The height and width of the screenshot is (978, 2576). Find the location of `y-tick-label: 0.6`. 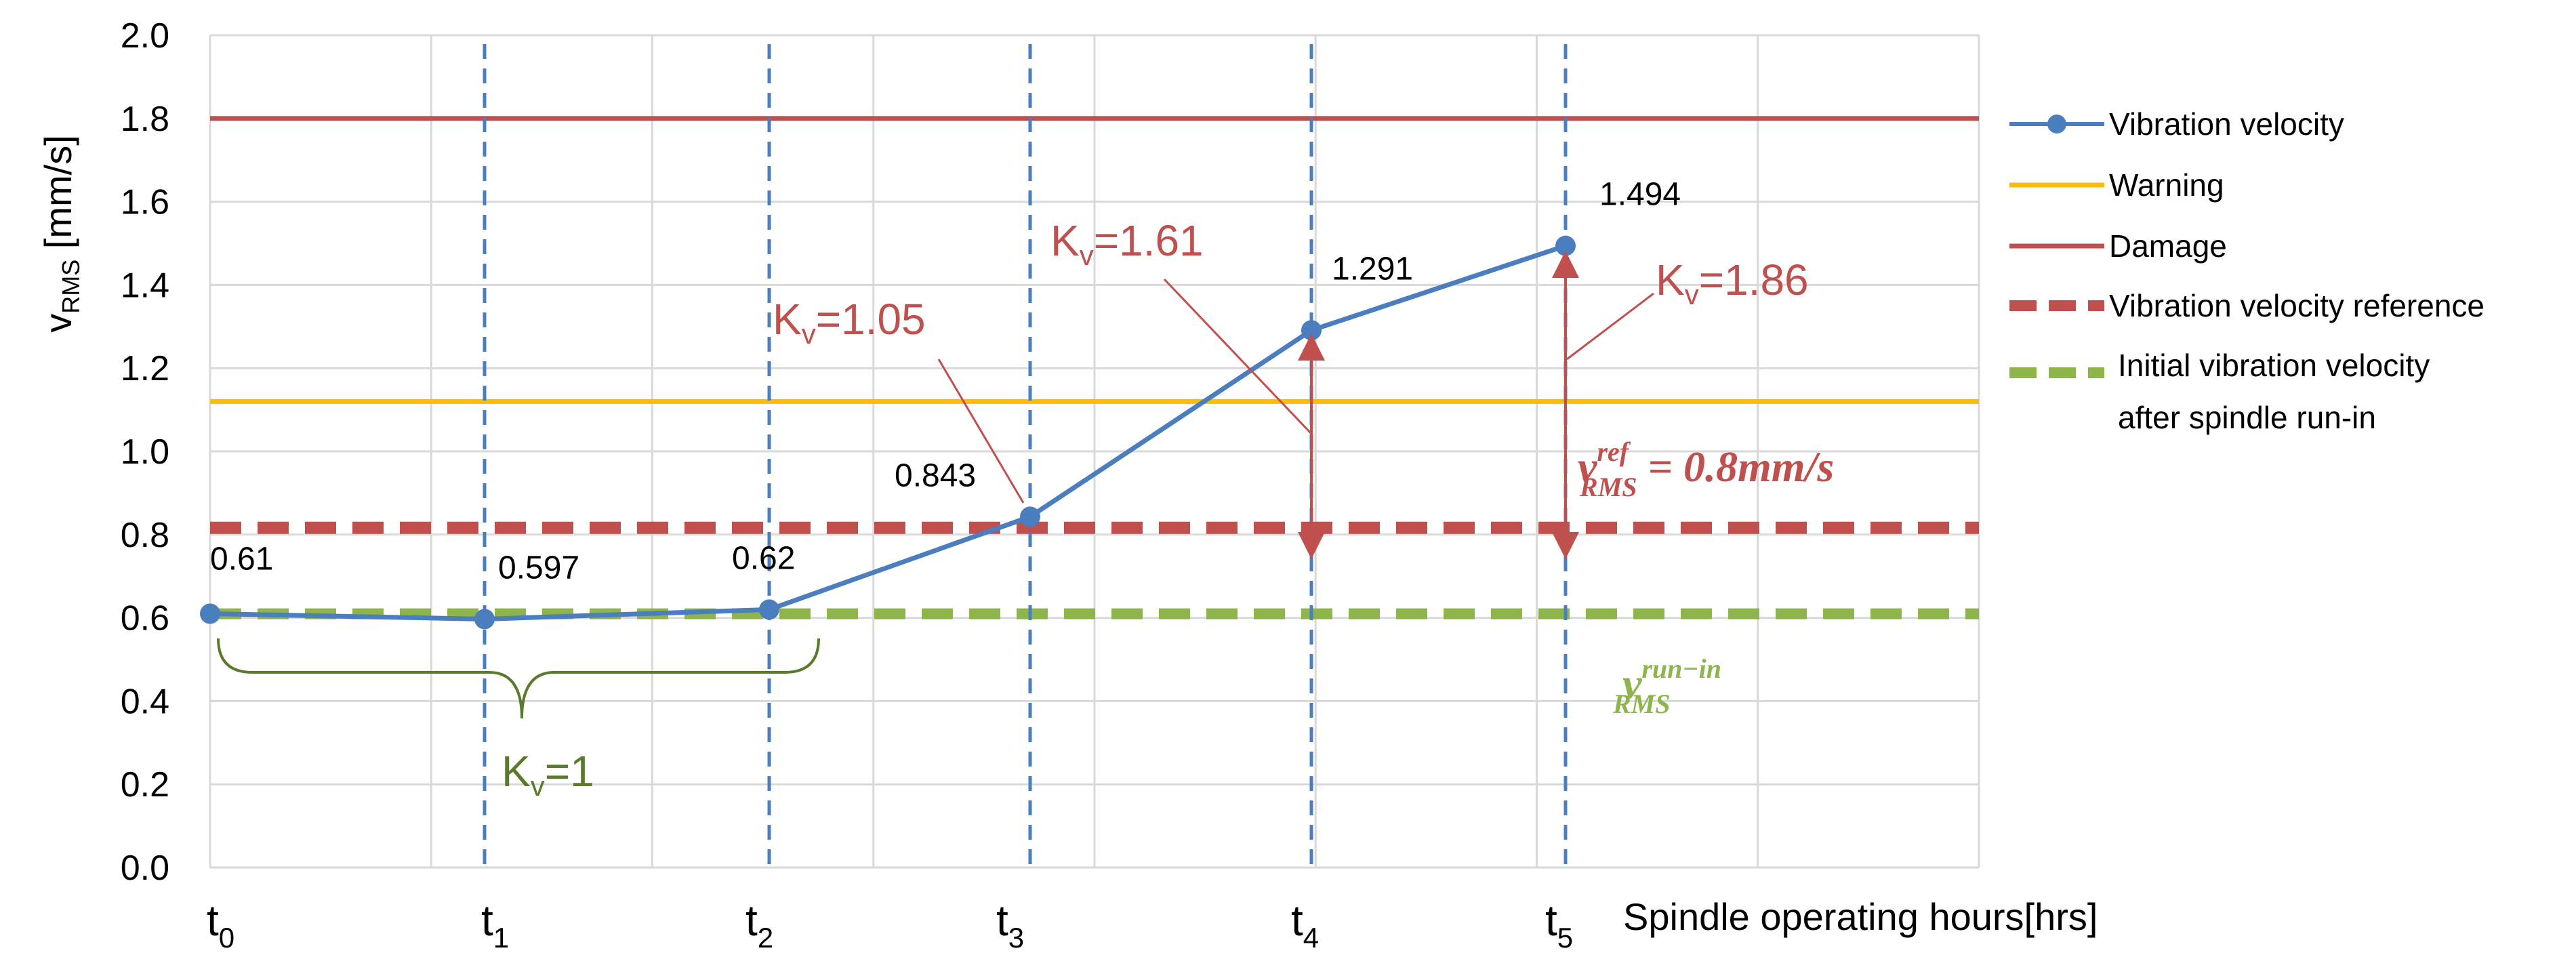

y-tick-label: 0.6 is located at coordinates (145, 618).